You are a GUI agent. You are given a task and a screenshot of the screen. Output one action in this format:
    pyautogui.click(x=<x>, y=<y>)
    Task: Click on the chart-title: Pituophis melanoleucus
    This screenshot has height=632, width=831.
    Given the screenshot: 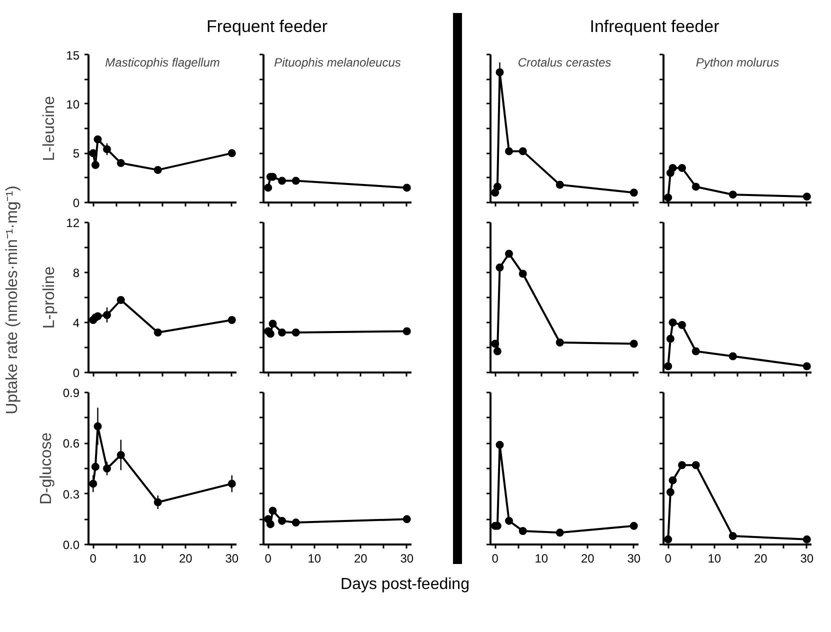 What is the action you would take?
    pyautogui.click(x=337, y=63)
    